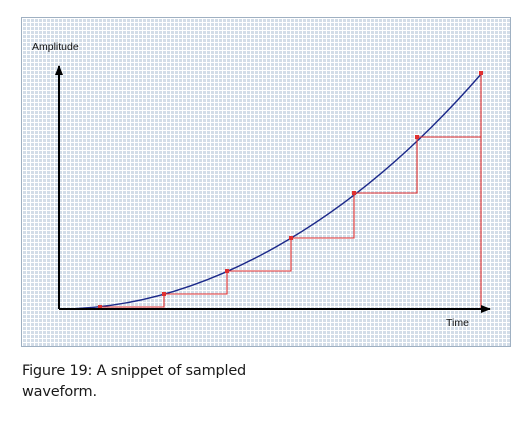  I want to click on x-axis-label: Time, so click(457, 323).